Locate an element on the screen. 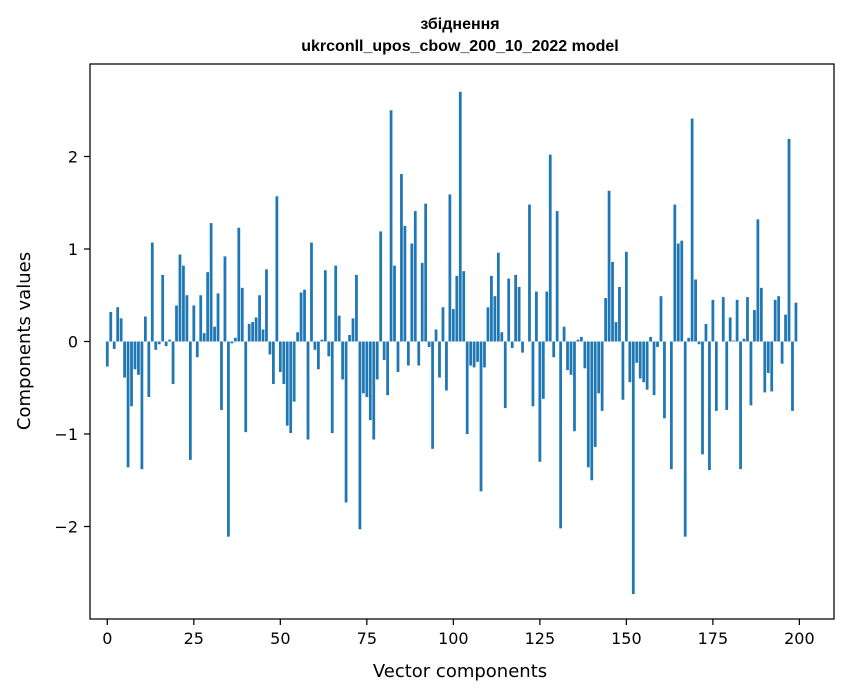 The height and width of the screenshot is (696, 847). y-tick-label: 2 is located at coordinates (73, 157).